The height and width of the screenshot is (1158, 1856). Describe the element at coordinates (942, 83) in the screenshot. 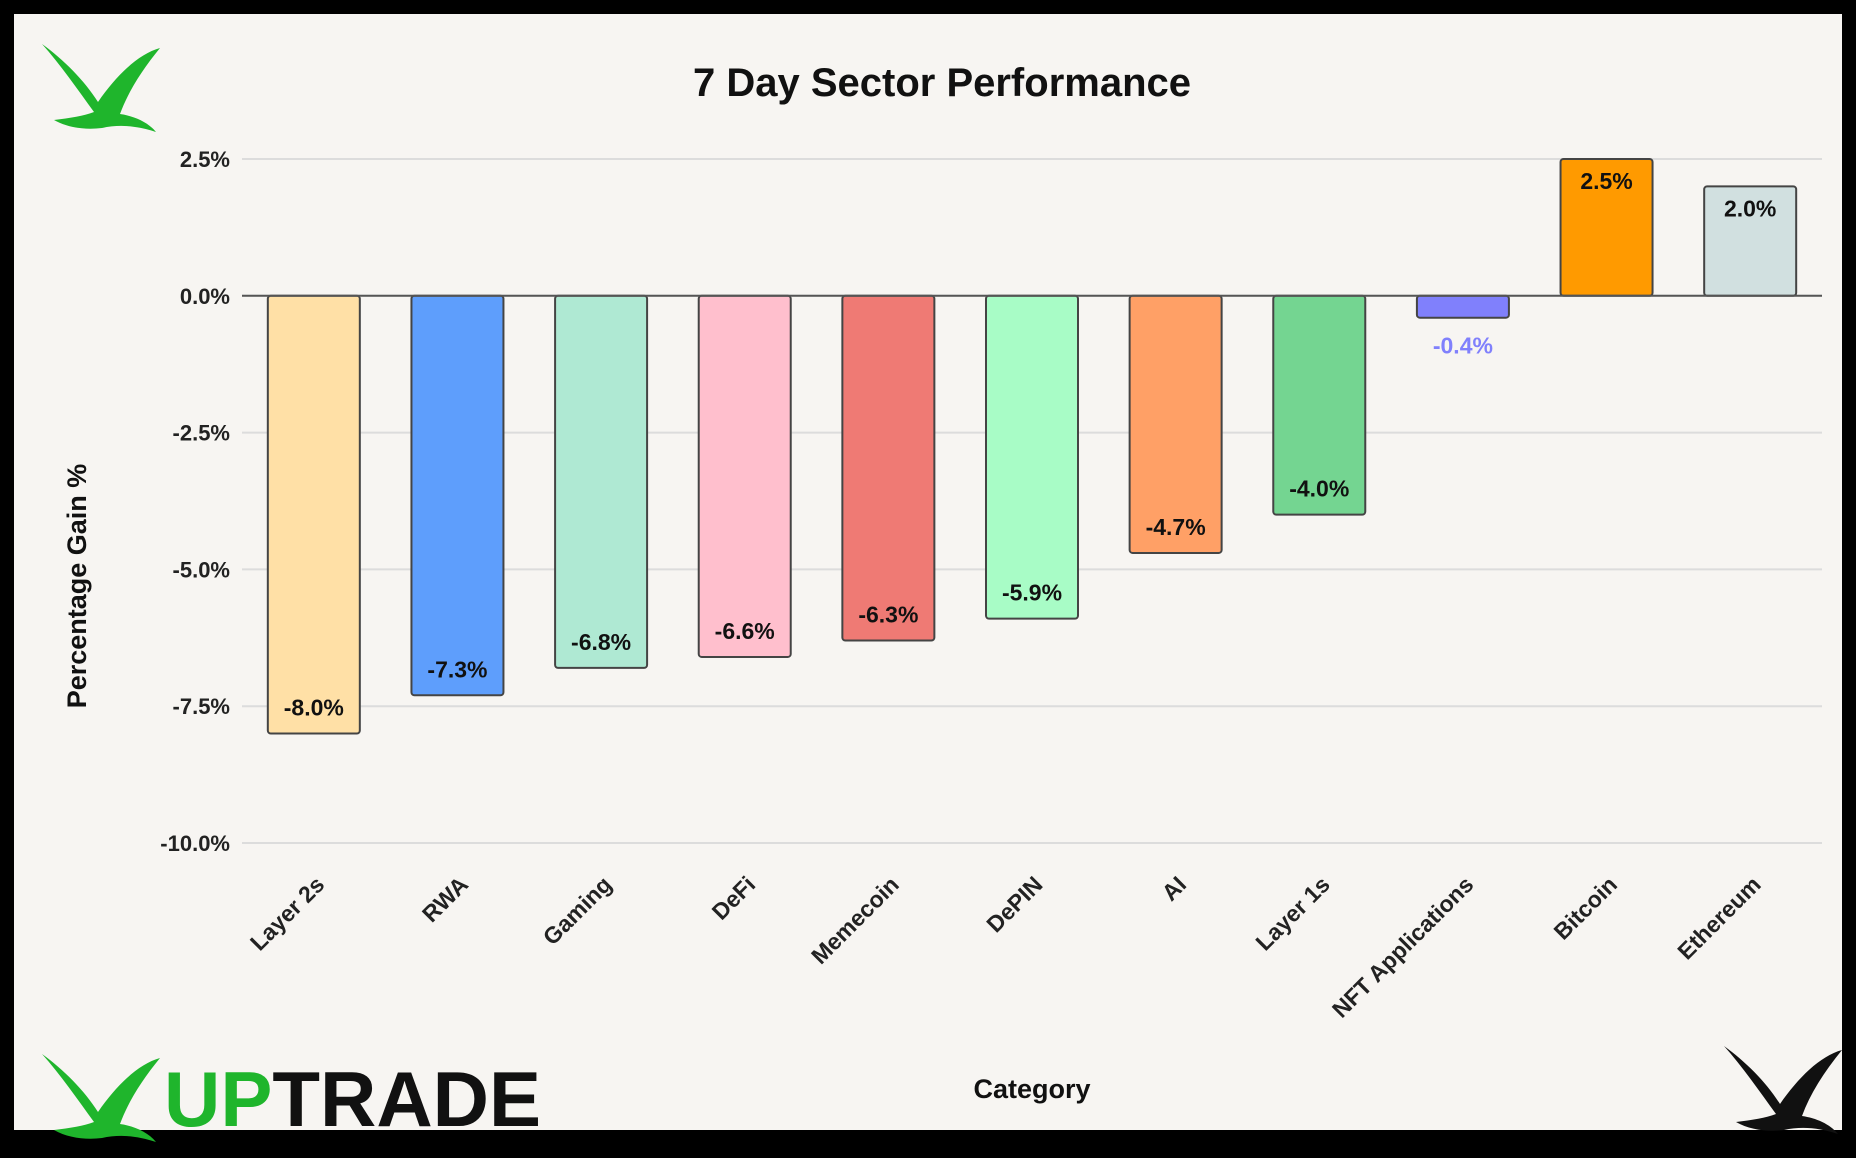

I see `chart-title: 7 Day Sector Performance` at that location.